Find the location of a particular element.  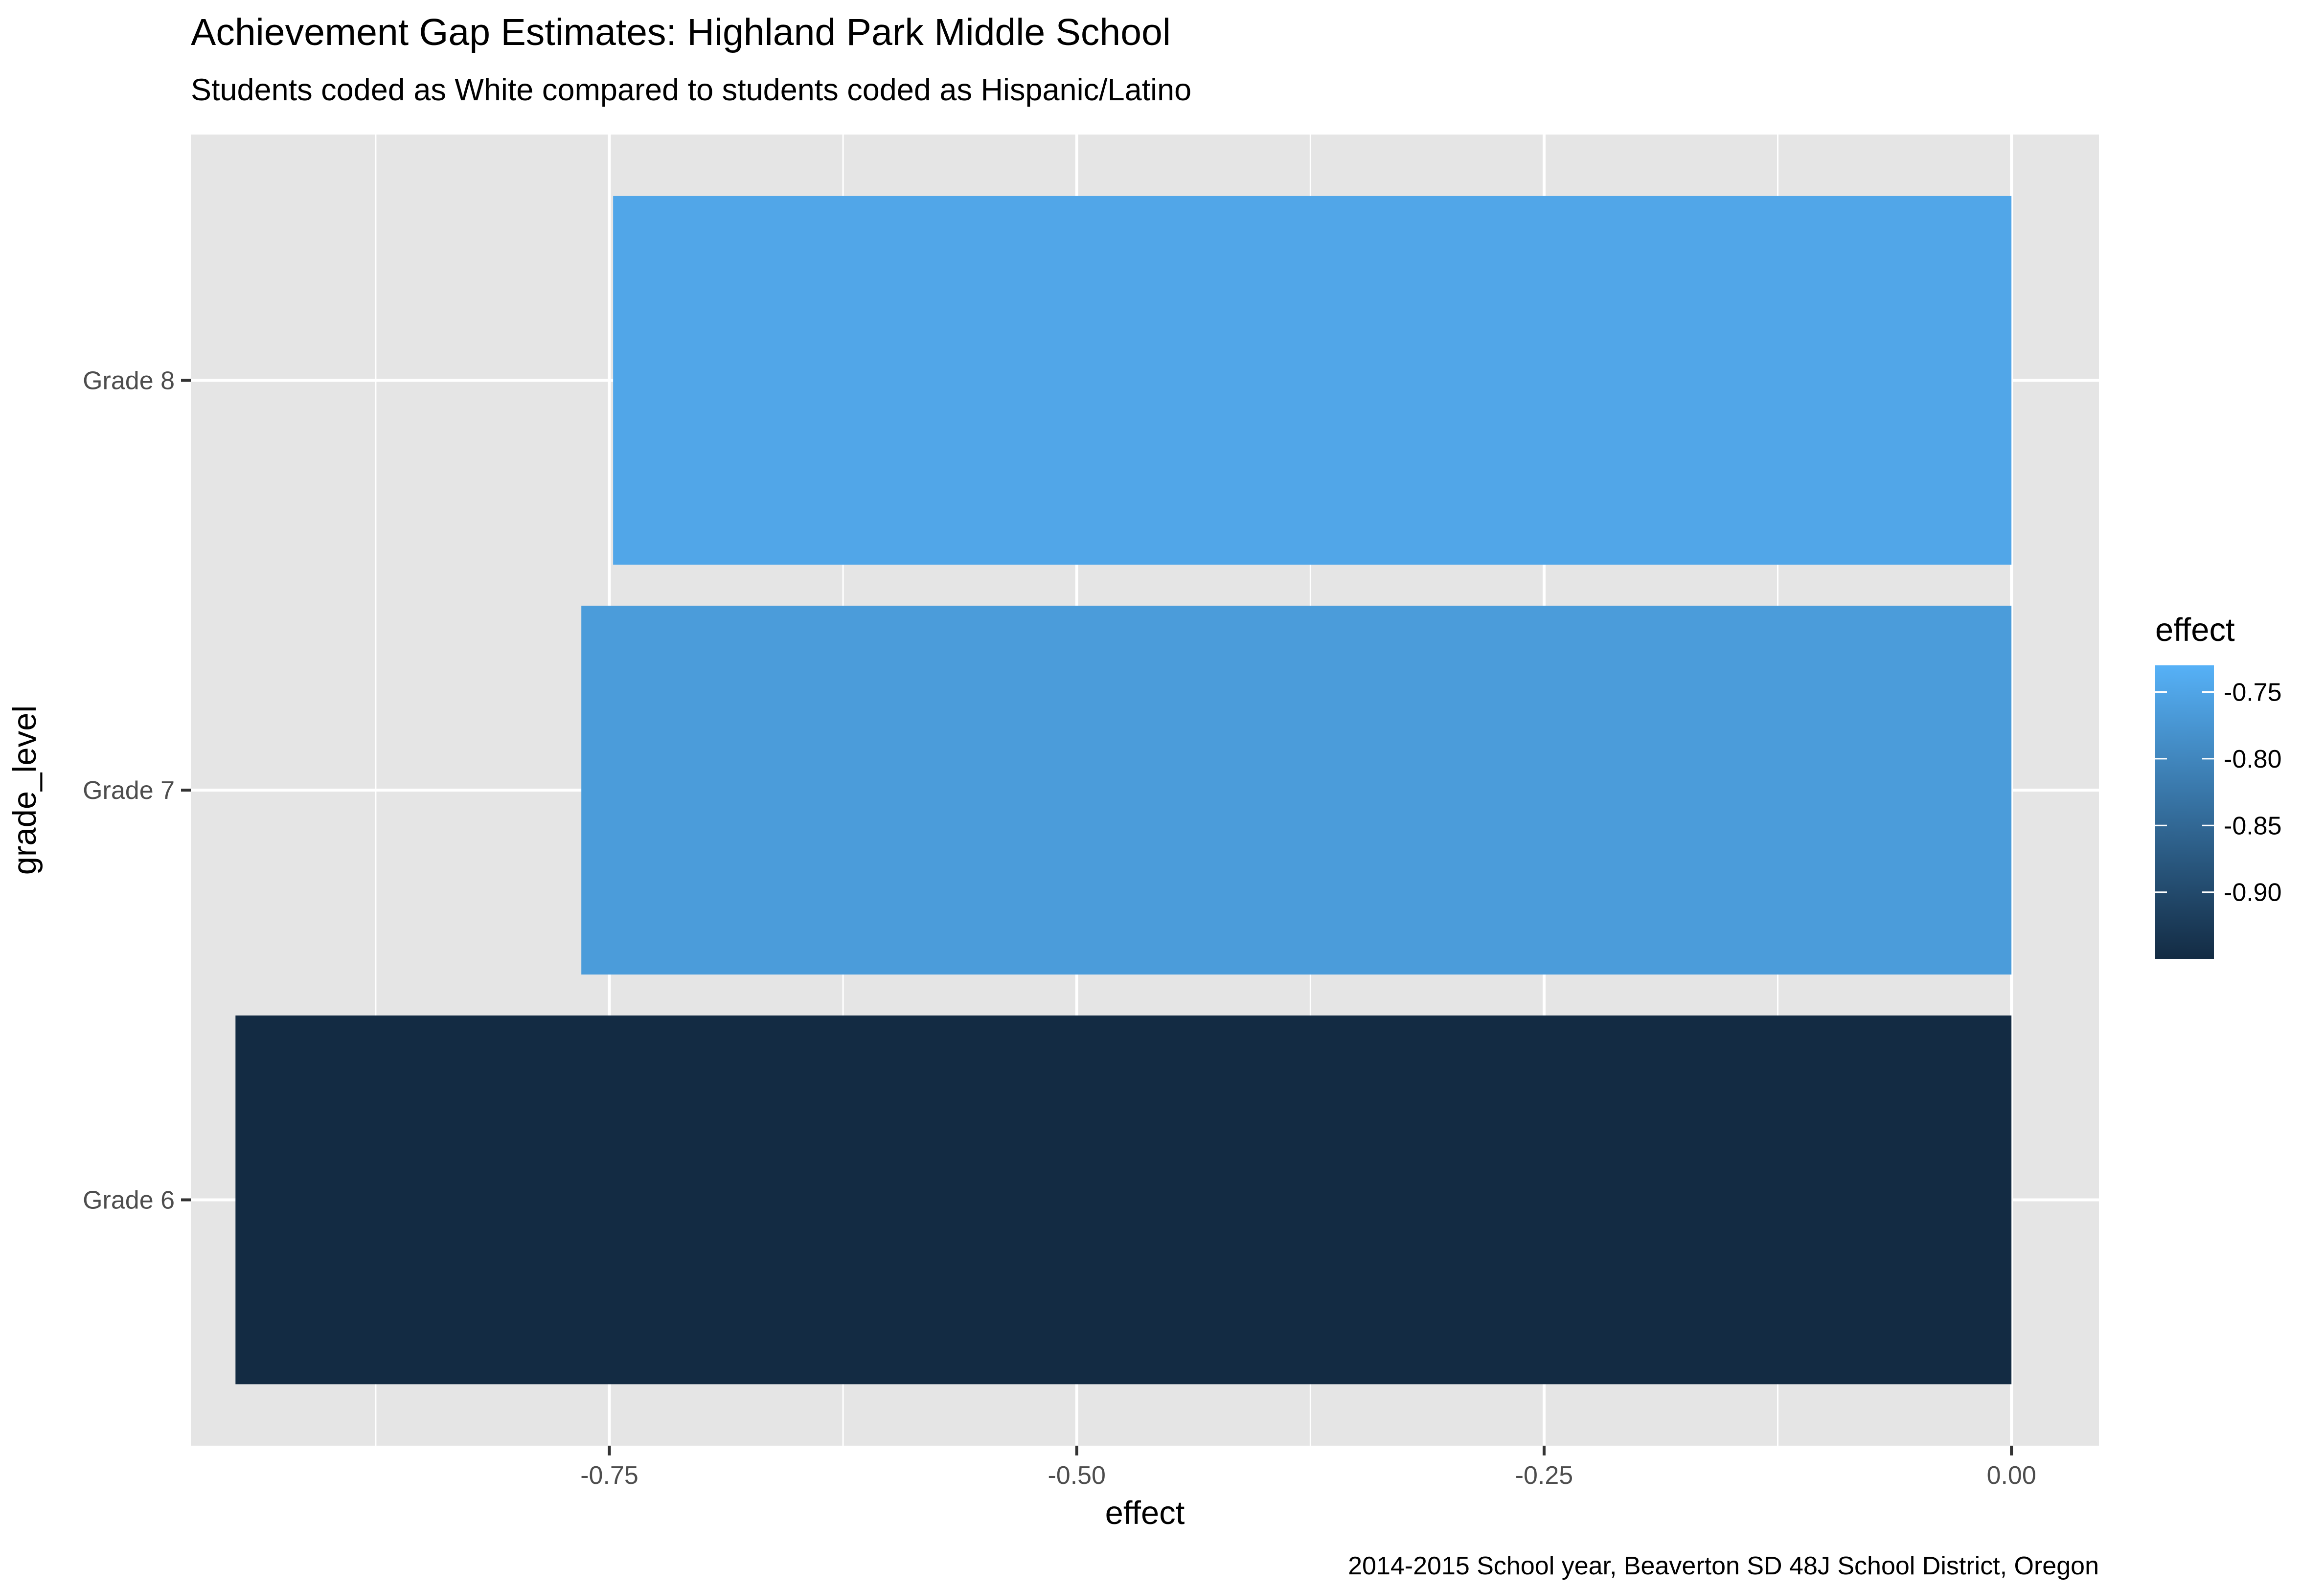

y-axis: Grade 6 Grade 7 Grade 8 is located at coordinates (137, 791).